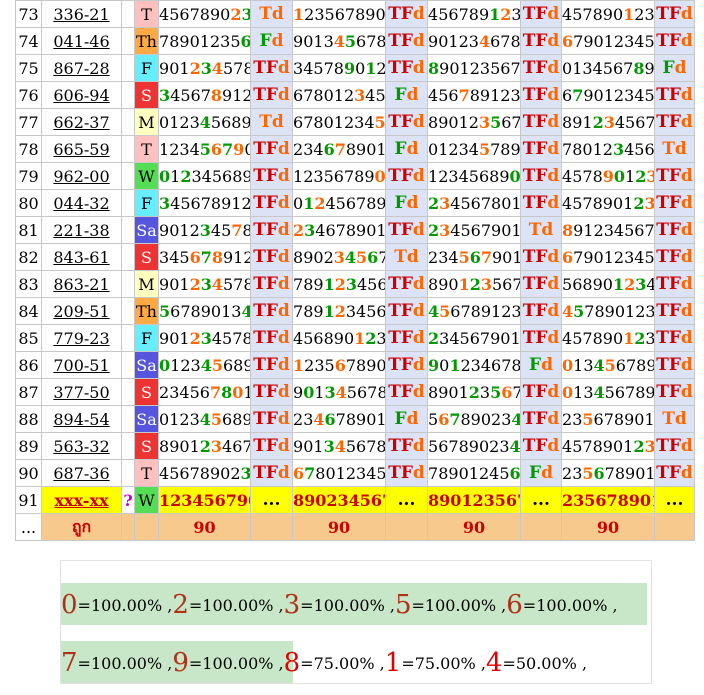  What do you see at coordinates (146, 176) in the screenshot?
I see `weekday-badge: W` at bounding box center [146, 176].